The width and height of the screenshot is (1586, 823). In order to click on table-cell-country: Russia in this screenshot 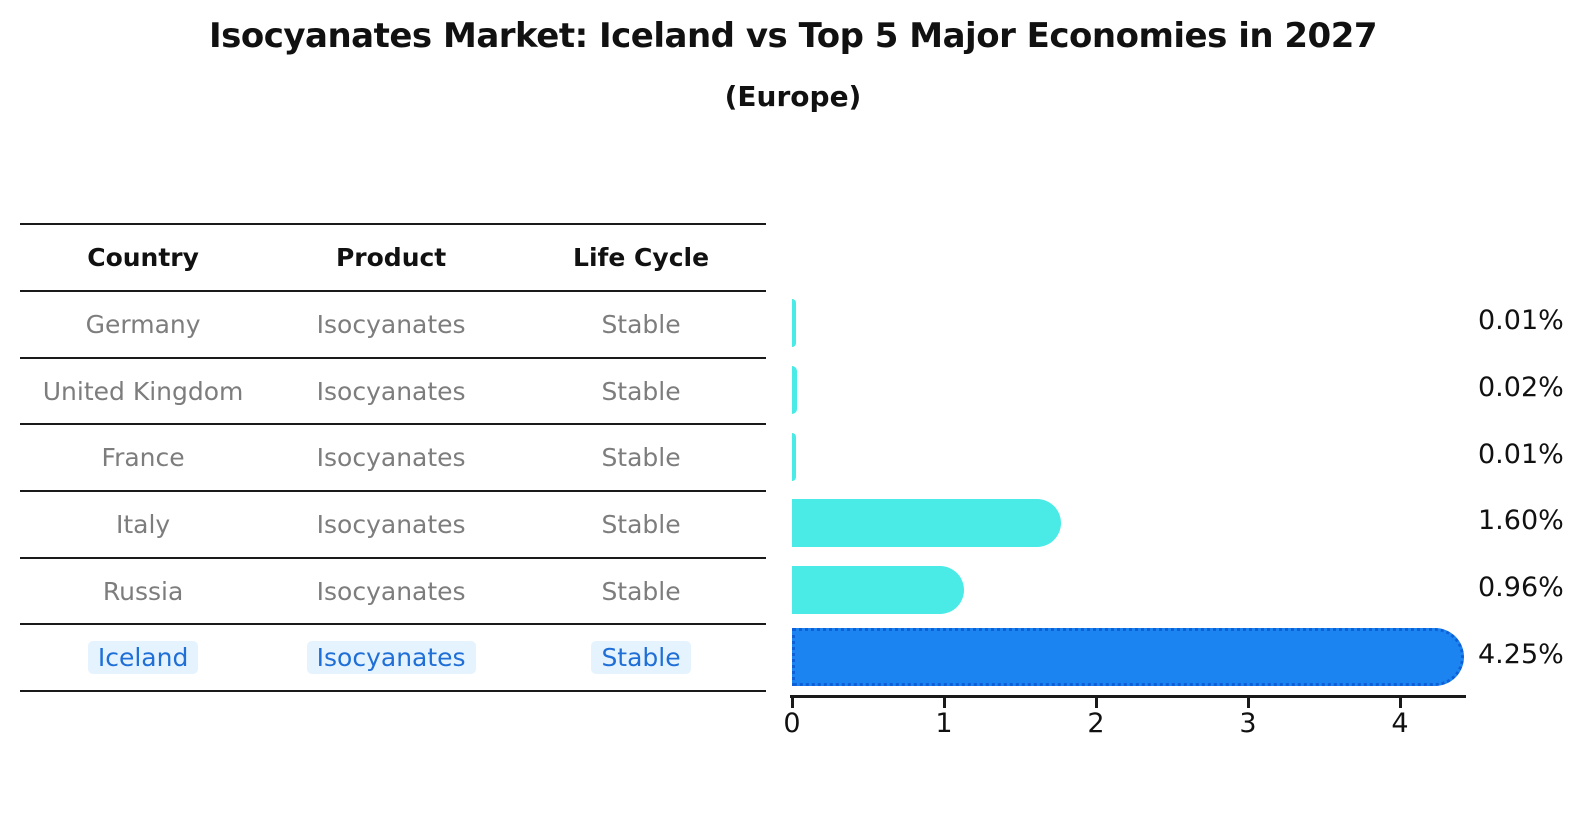, I will do `click(143, 591)`.